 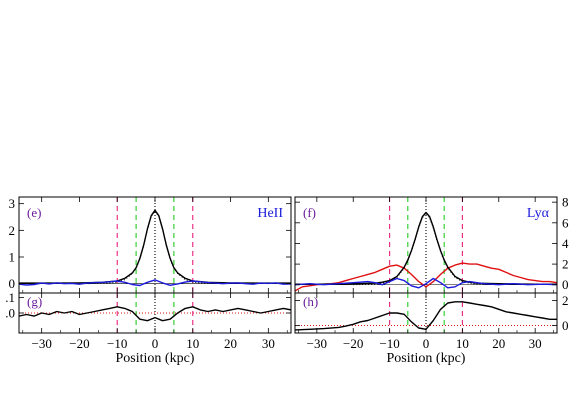 I want to click on xtick-label-h-30: 30, so click(x=535, y=343).